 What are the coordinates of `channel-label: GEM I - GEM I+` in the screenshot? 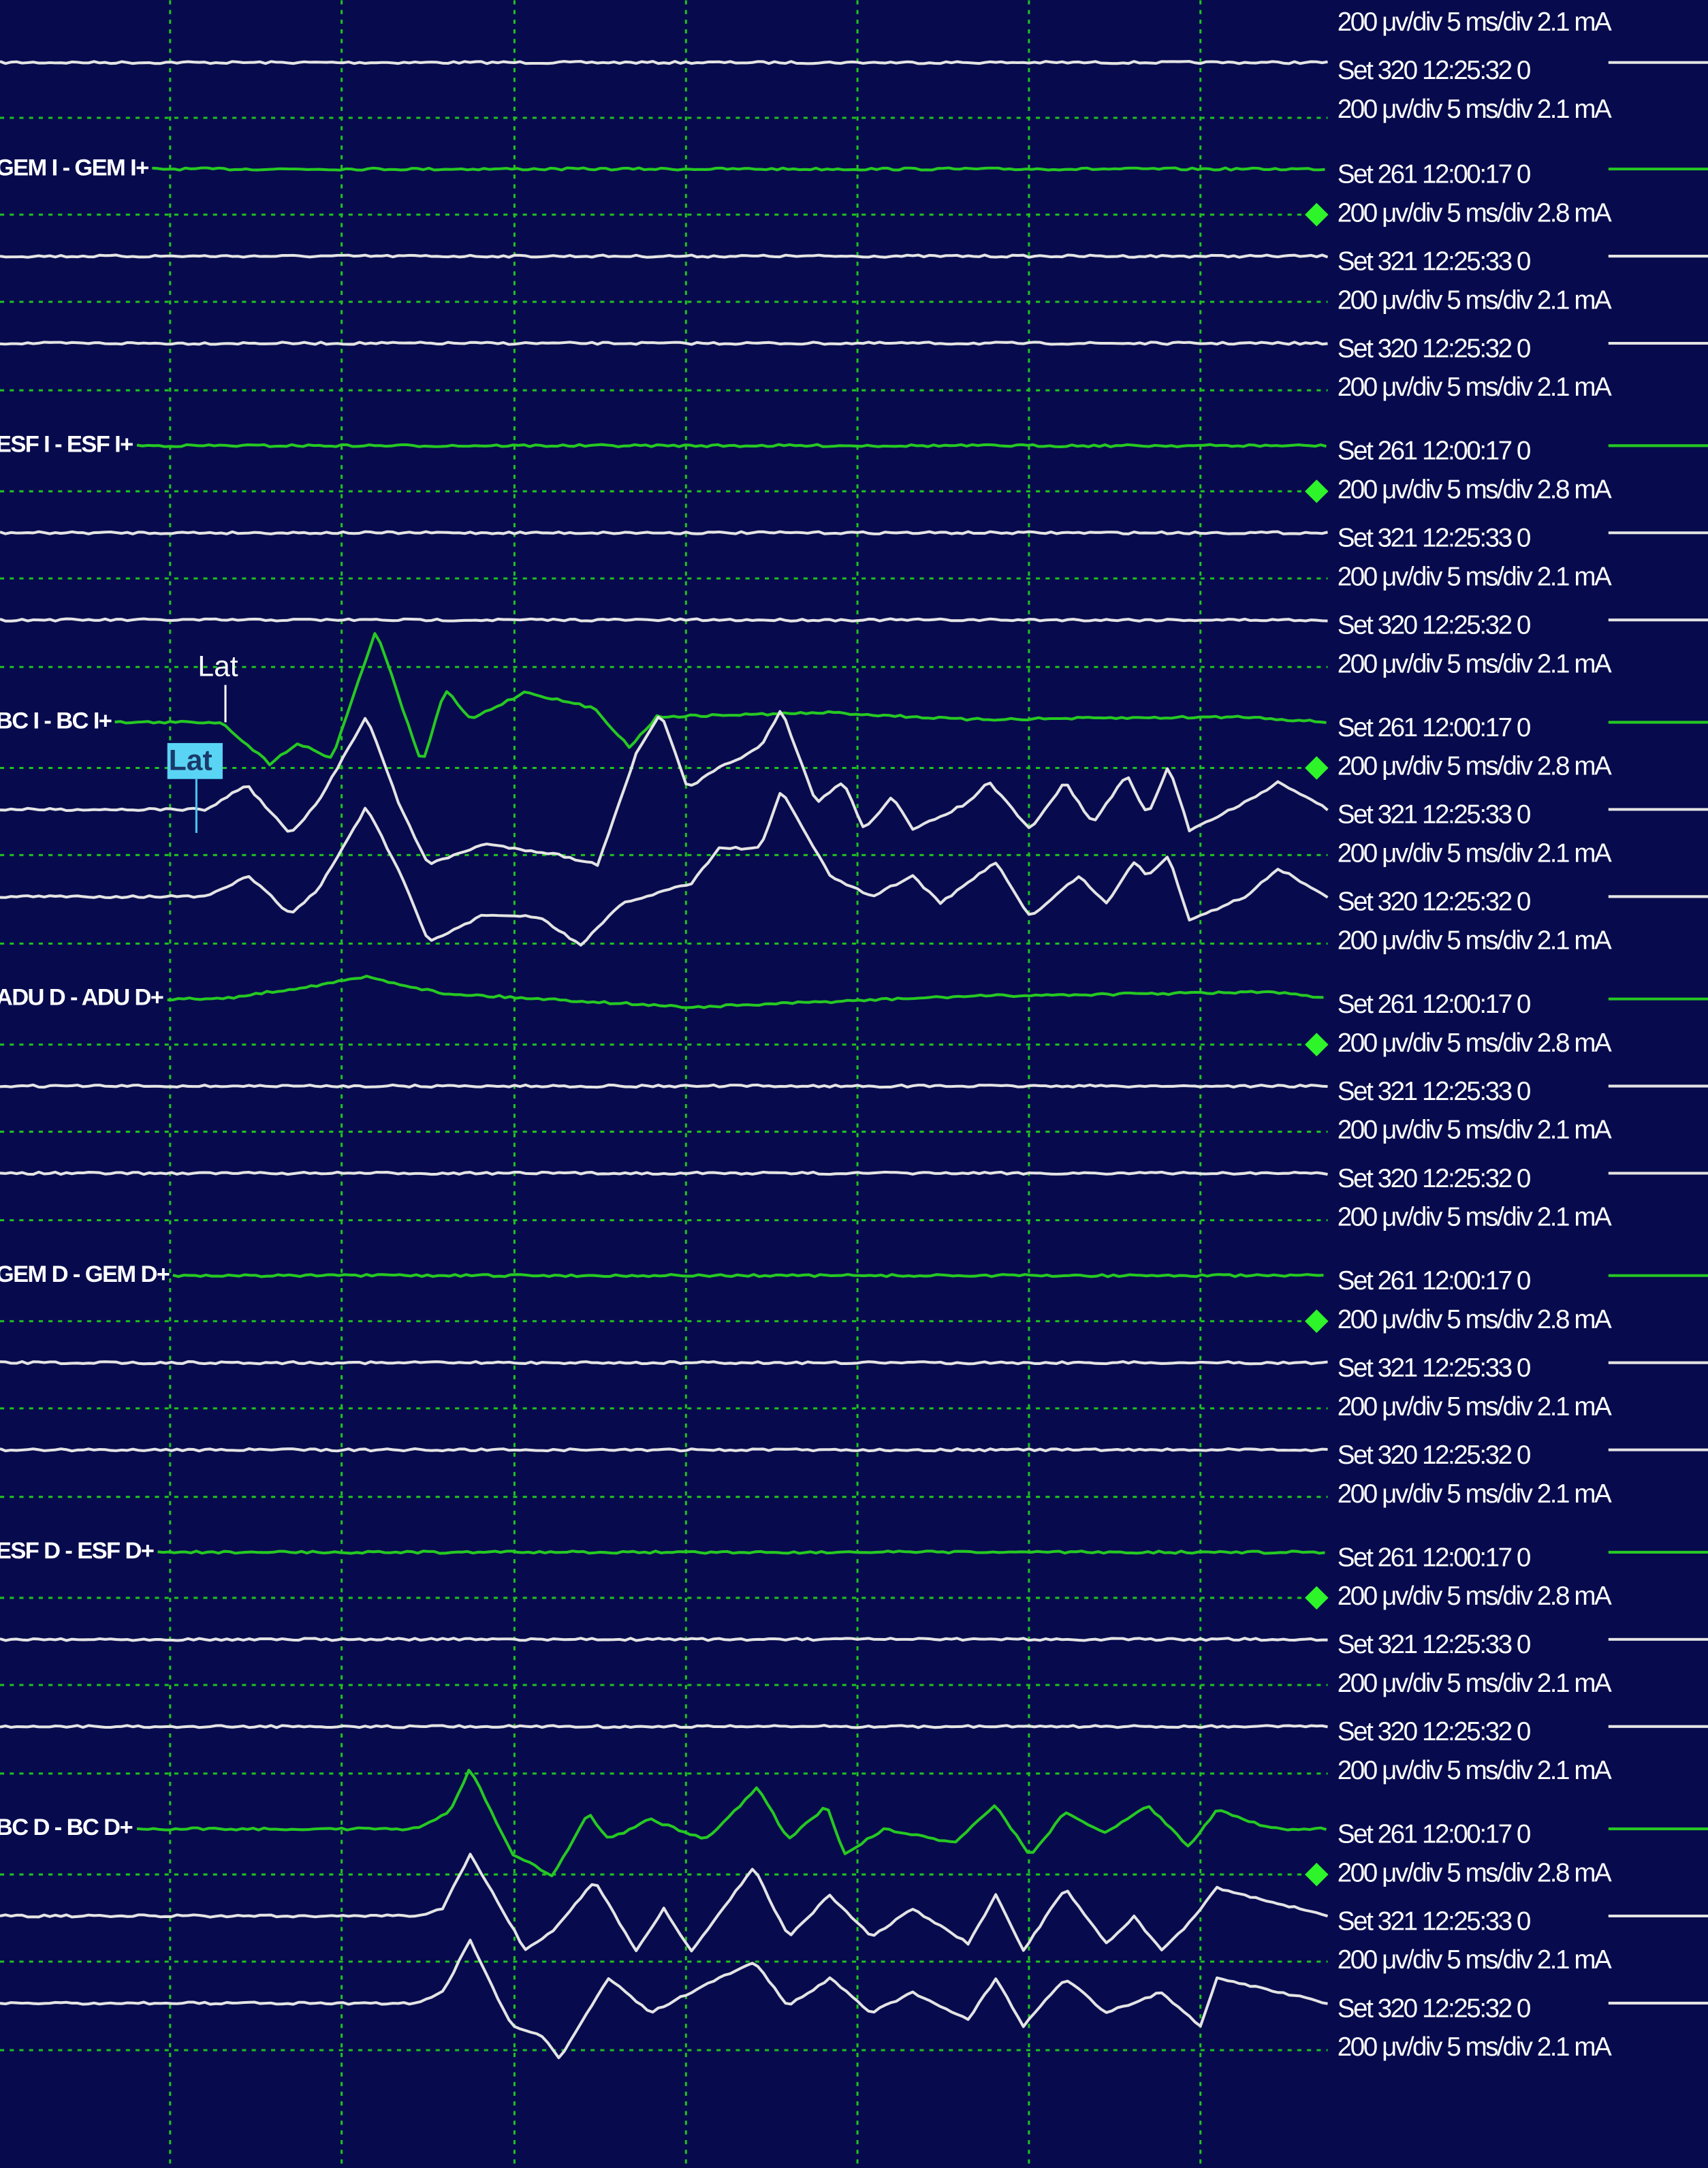 It's located at (74, 167).